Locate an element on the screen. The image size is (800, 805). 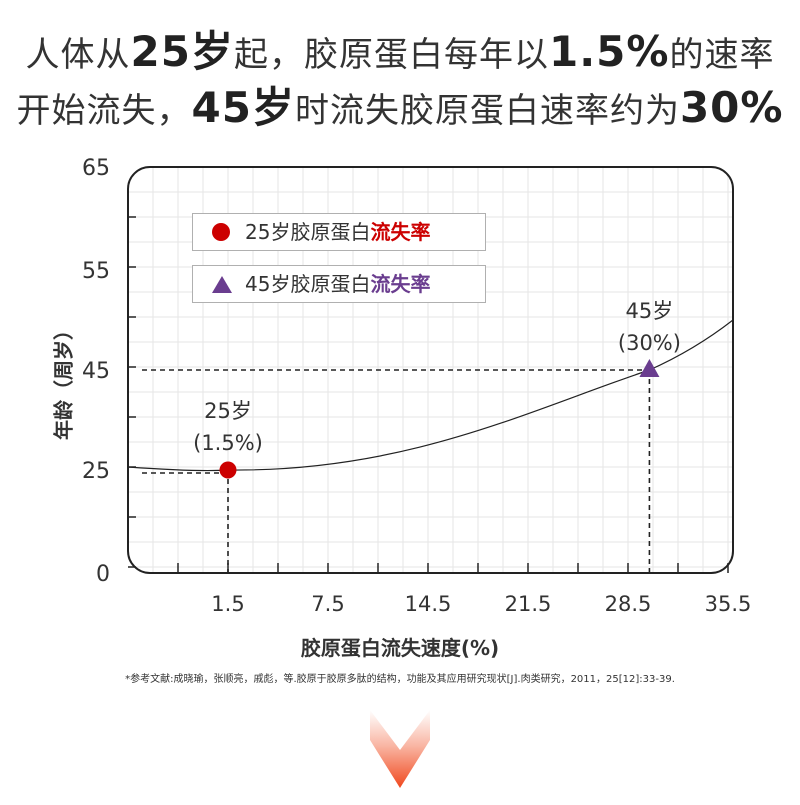
y-tick-label: 55 is located at coordinates (96, 271).